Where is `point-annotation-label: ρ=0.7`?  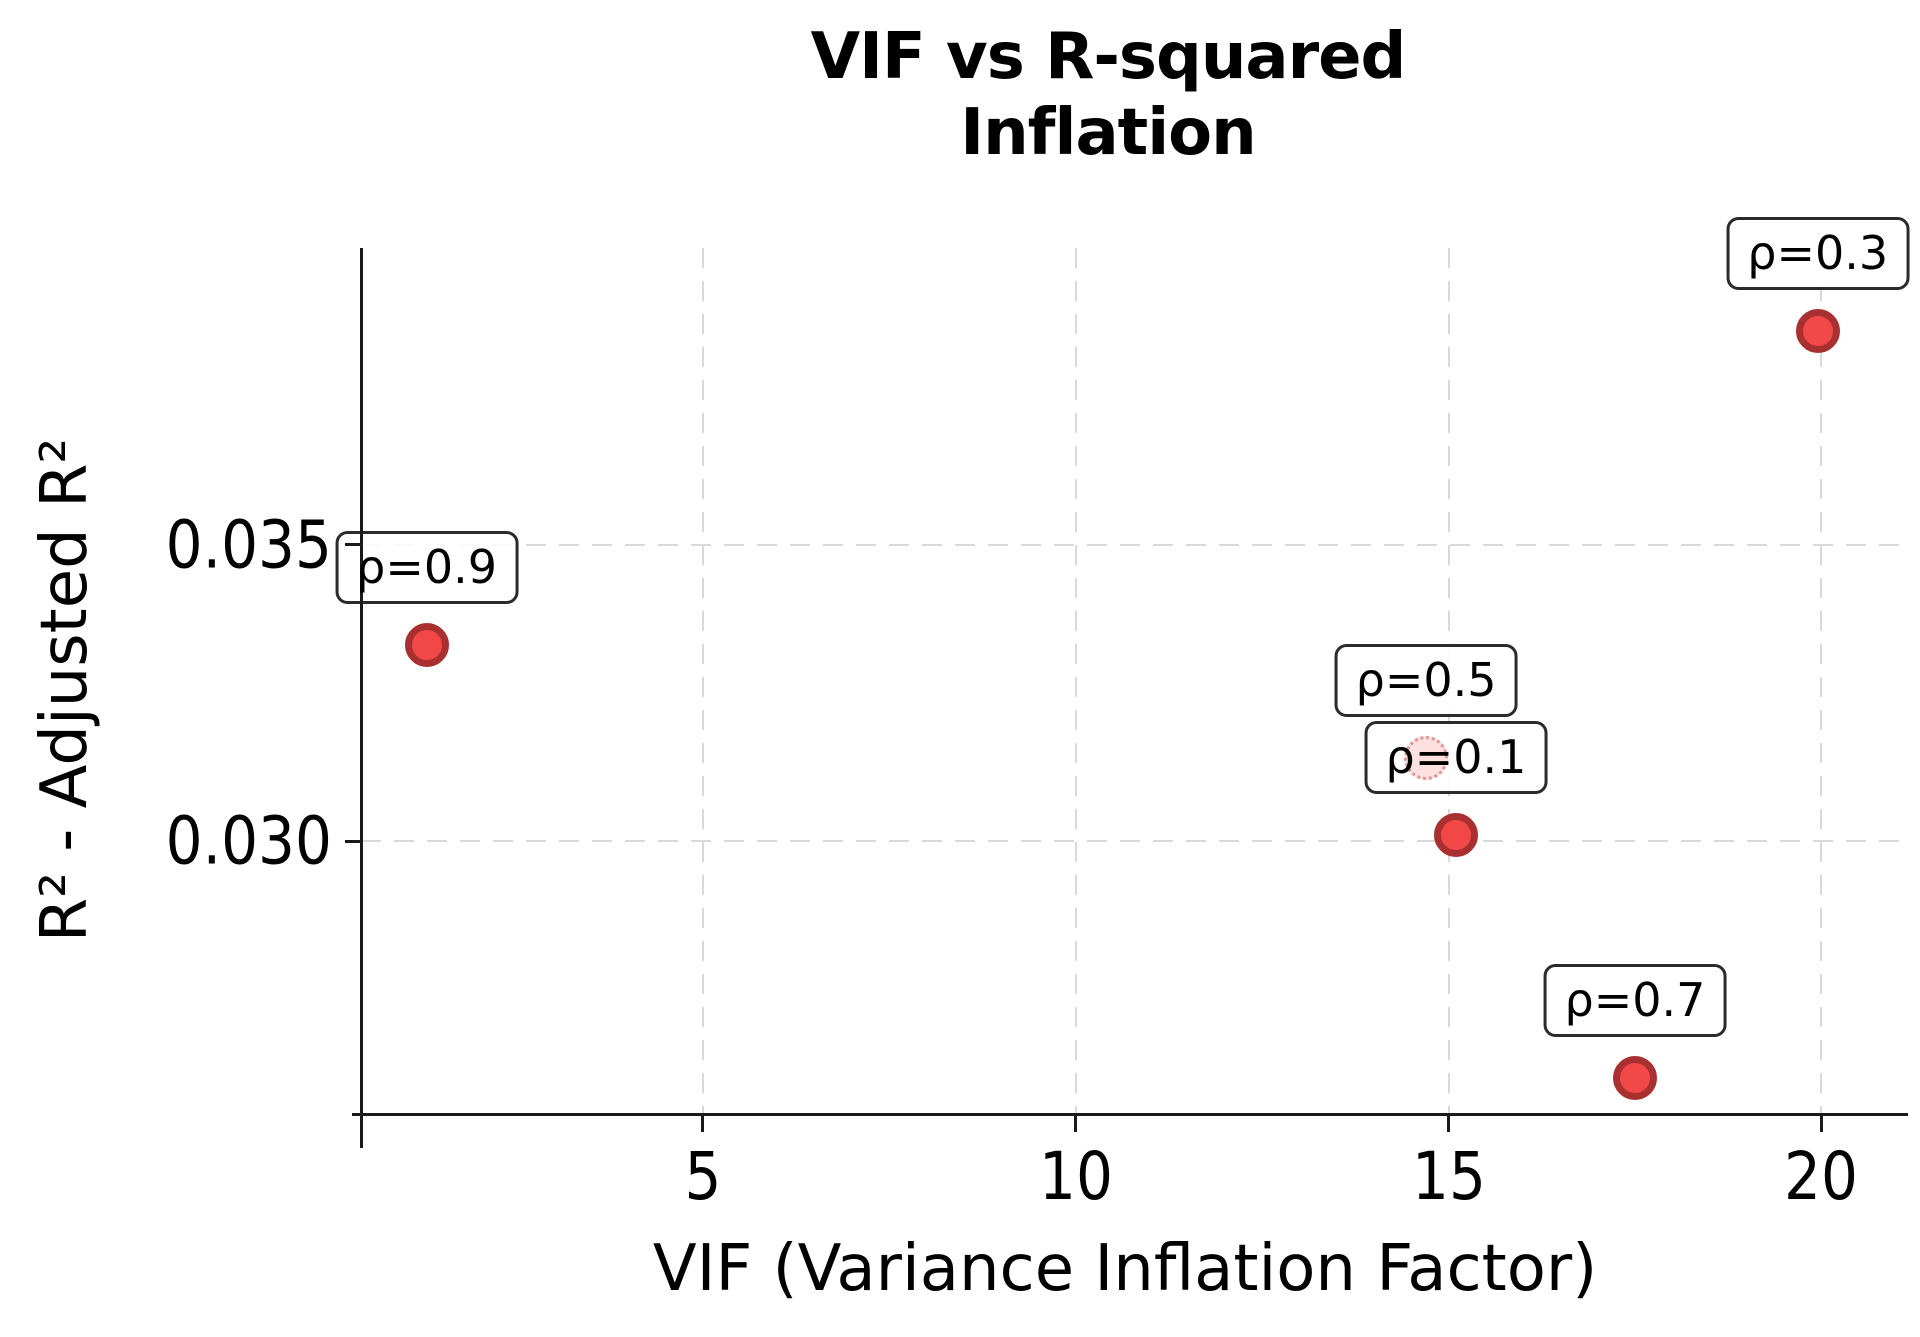
point-annotation-label: ρ=0.7 is located at coordinates (1635, 1000).